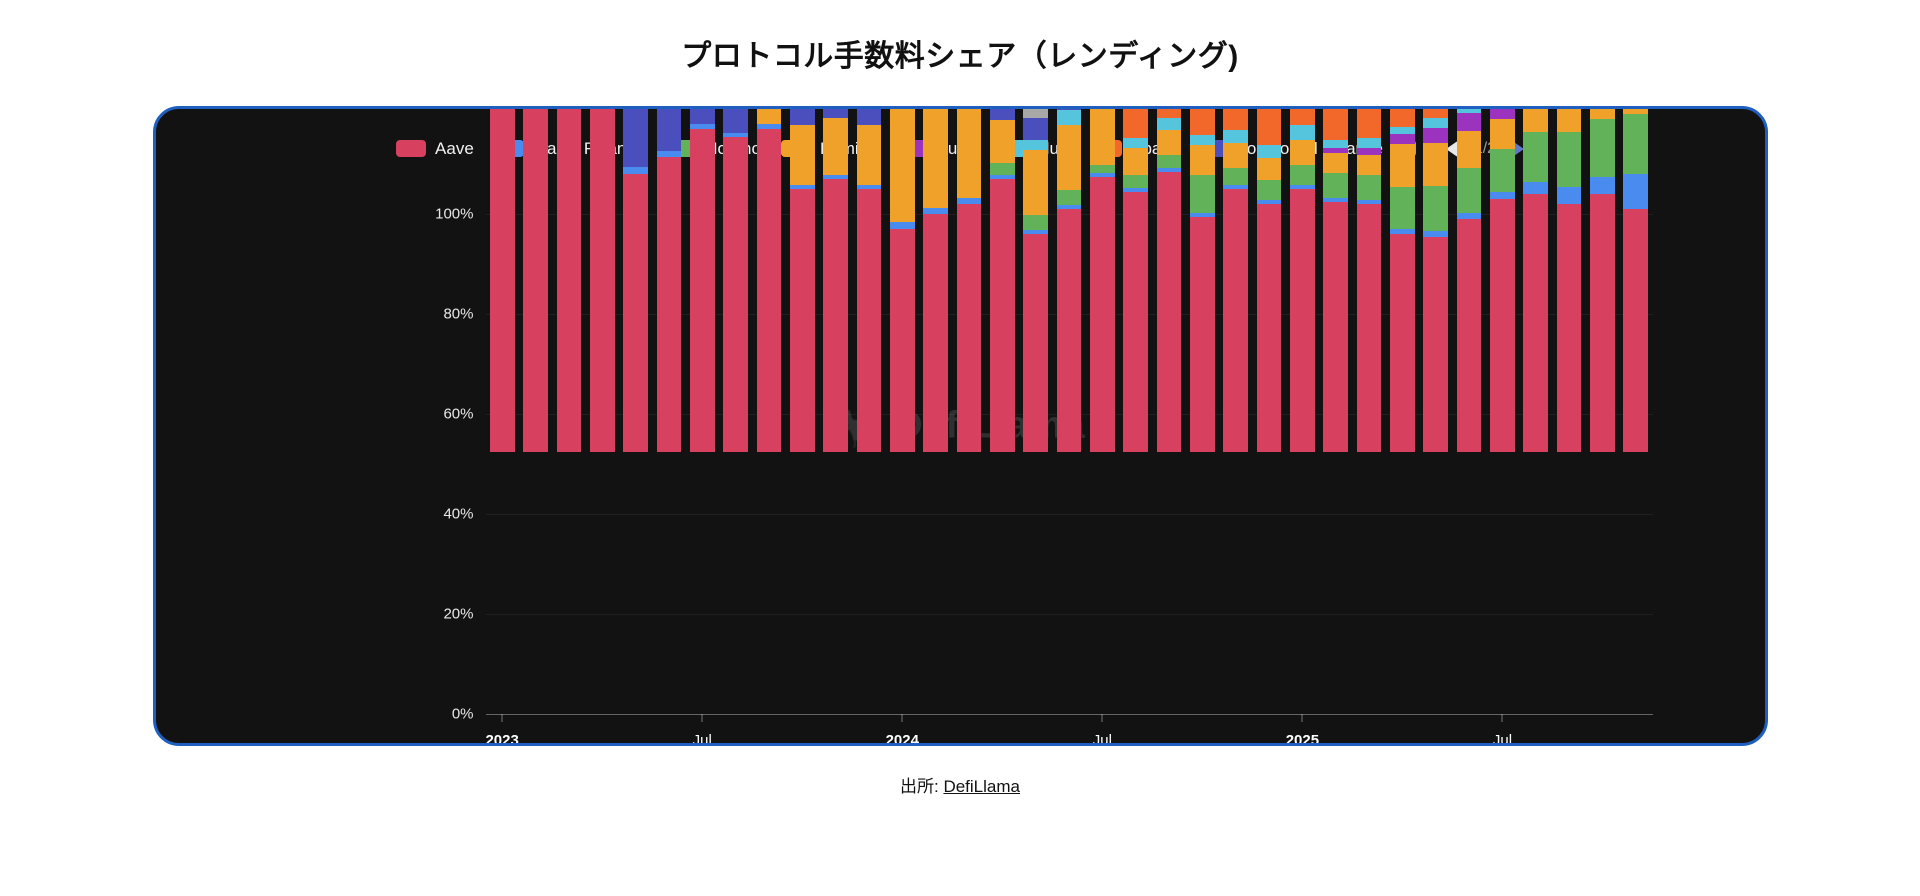 Image resolution: width=1920 pixels, height=896 pixels. I want to click on legend-item-aave: Aave, so click(435, 149).